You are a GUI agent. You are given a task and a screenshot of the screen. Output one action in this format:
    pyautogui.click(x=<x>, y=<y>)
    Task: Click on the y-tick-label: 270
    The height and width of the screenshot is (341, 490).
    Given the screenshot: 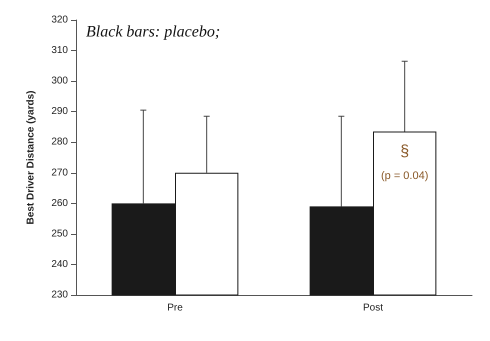 What is the action you would take?
    pyautogui.click(x=59, y=172)
    